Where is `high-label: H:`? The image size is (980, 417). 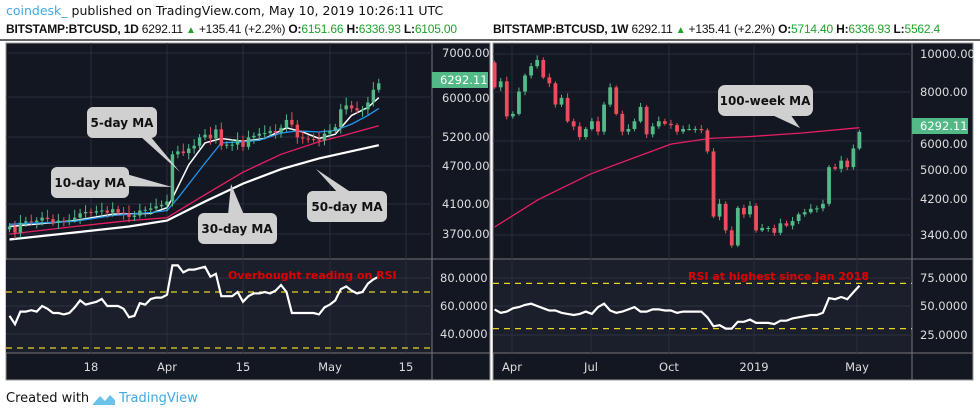
high-label: H: is located at coordinates (842, 29).